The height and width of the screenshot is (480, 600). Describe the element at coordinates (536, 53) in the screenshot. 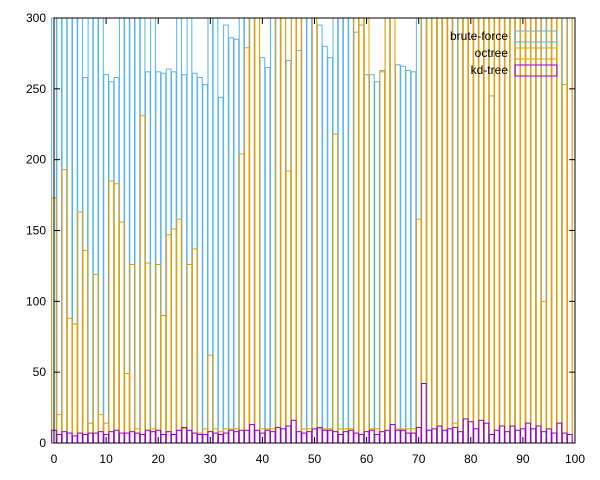

I see `legend-swatch-octree` at that location.